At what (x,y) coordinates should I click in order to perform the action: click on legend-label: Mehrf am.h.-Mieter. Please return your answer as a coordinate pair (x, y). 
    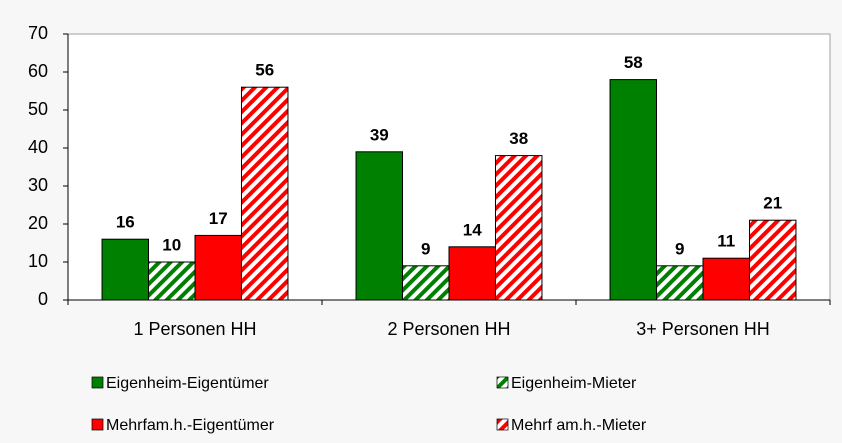
    Looking at the image, I should click on (579, 425).